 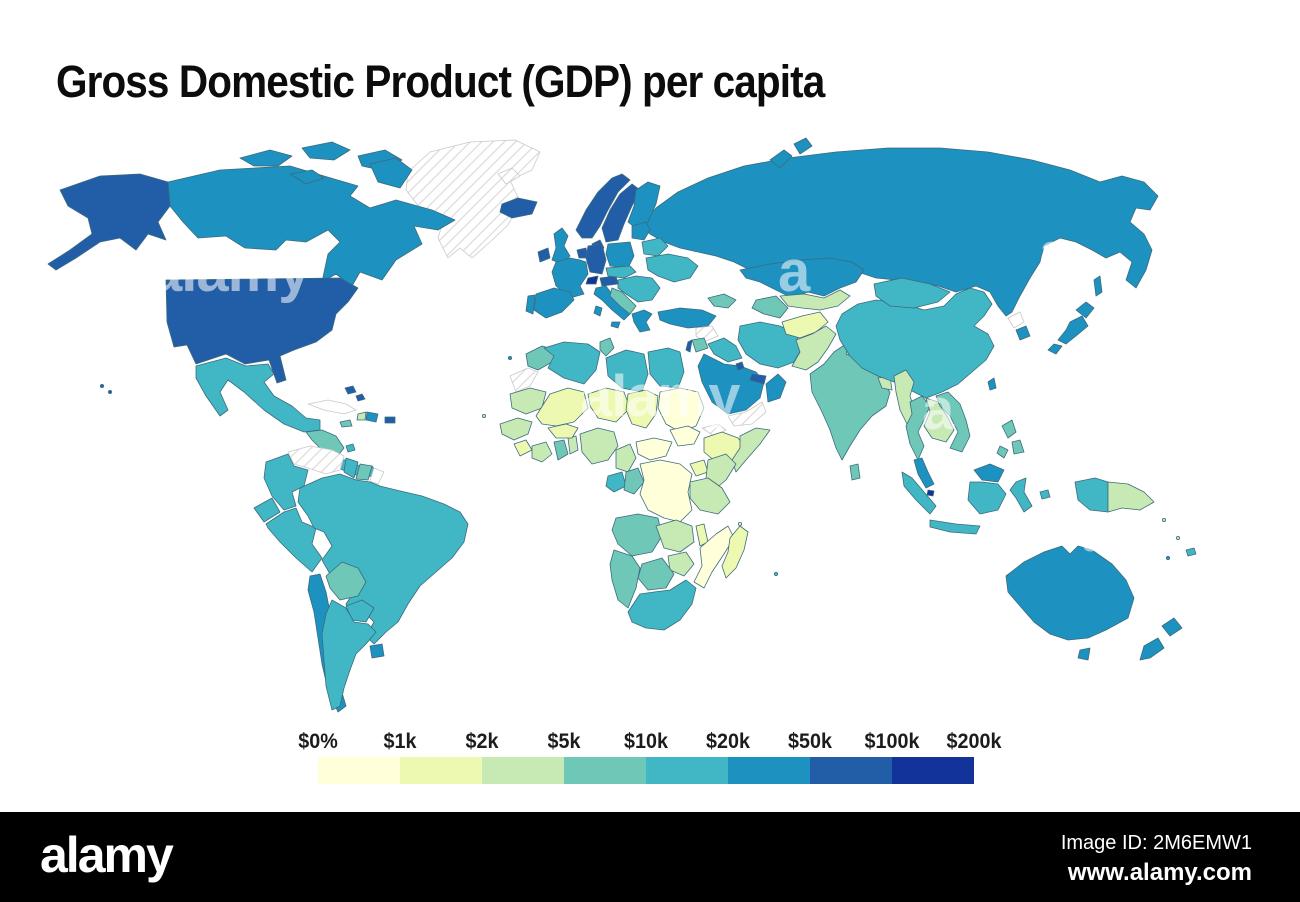 I want to click on country-ivory-coast, so click(x=542, y=452).